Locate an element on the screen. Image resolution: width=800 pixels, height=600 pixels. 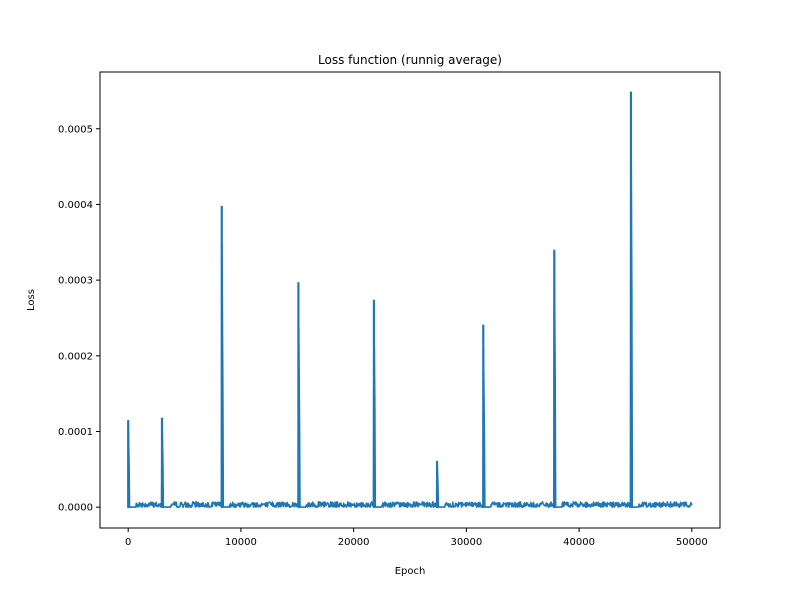
y-axis-label: Loss is located at coordinates (31, 300).